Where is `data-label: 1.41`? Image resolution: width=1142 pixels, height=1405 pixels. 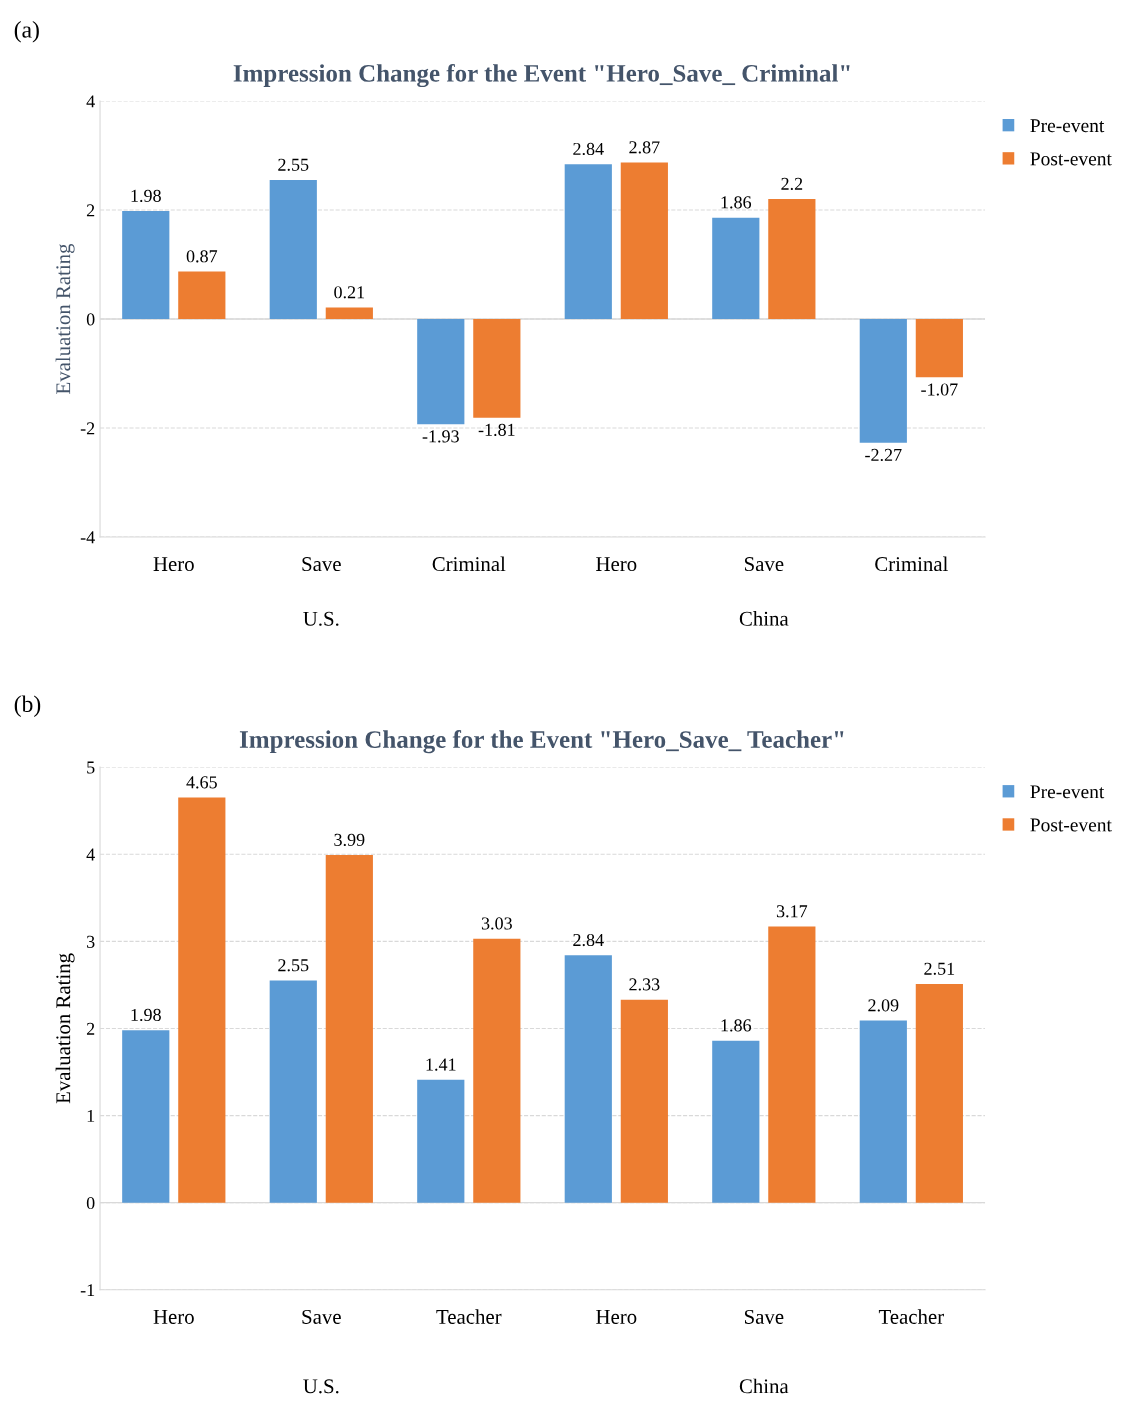
data-label: 1.41 is located at coordinates (441, 1064).